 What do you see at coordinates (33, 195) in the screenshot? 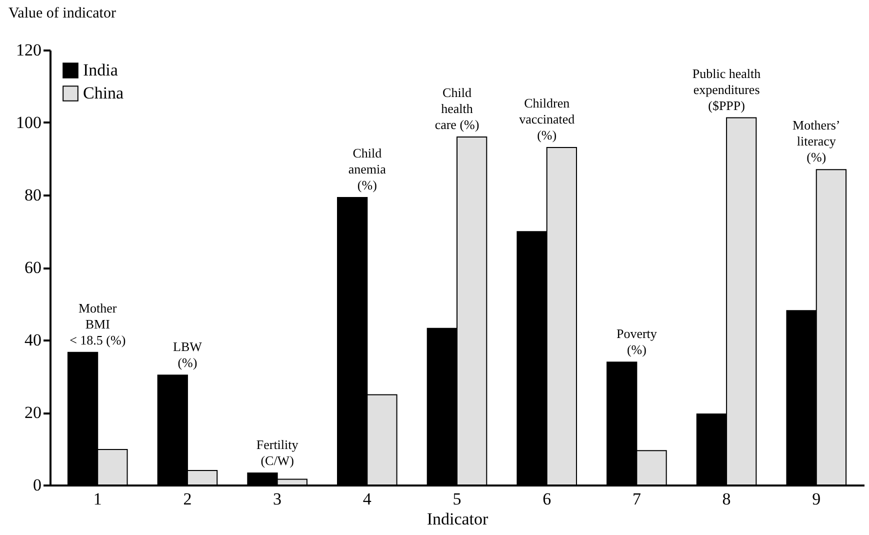
I see `y-tick-label: 80` at bounding box center [33, 195].